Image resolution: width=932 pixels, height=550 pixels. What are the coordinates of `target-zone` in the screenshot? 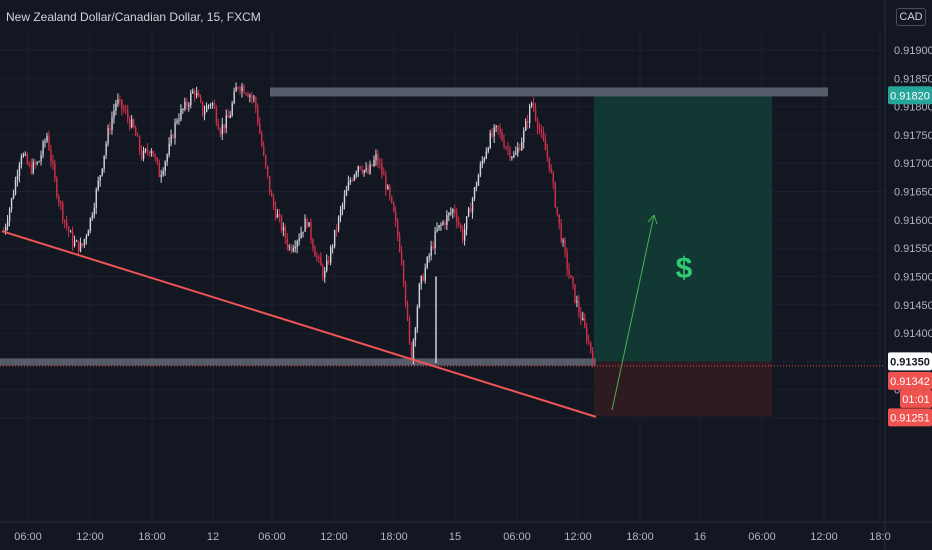 It's located at (683, 228).